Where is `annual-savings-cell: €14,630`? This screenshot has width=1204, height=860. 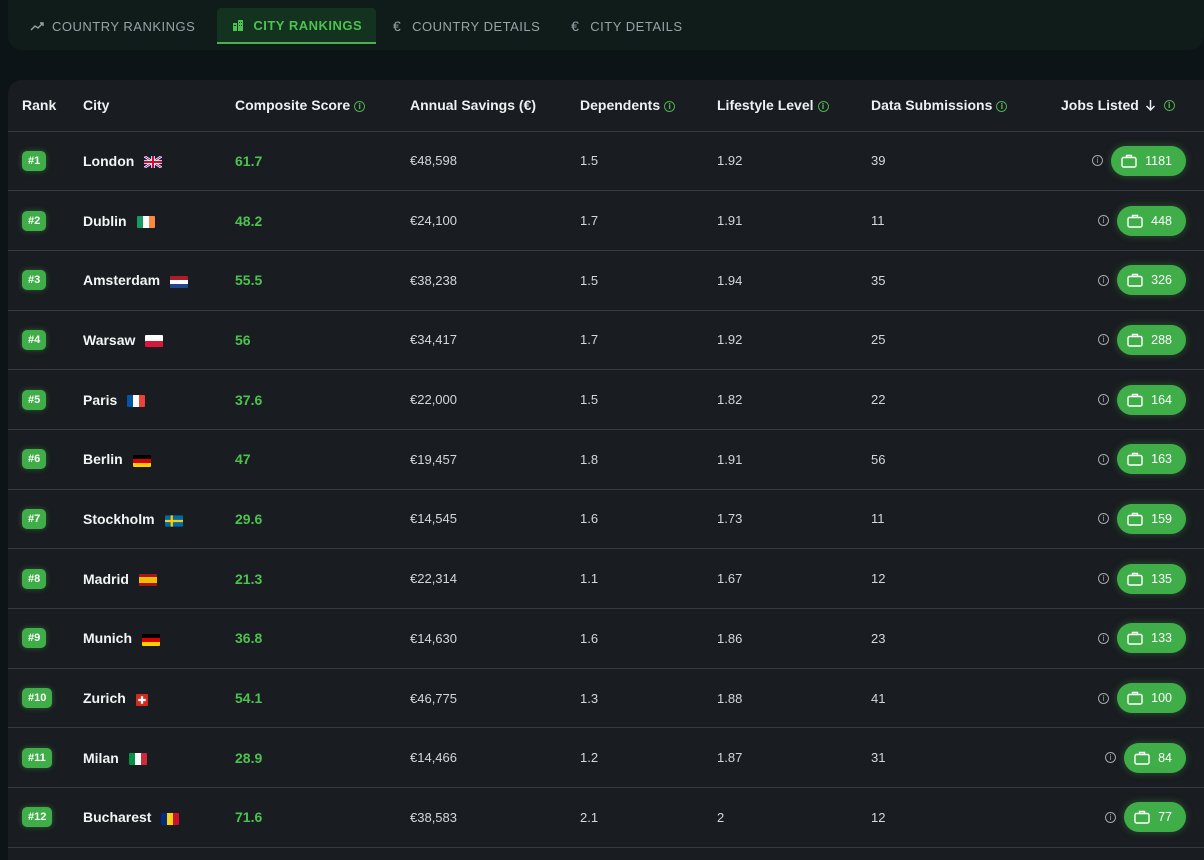 annual-savings-cell: €14,630 is located at coordinates (495, 638).